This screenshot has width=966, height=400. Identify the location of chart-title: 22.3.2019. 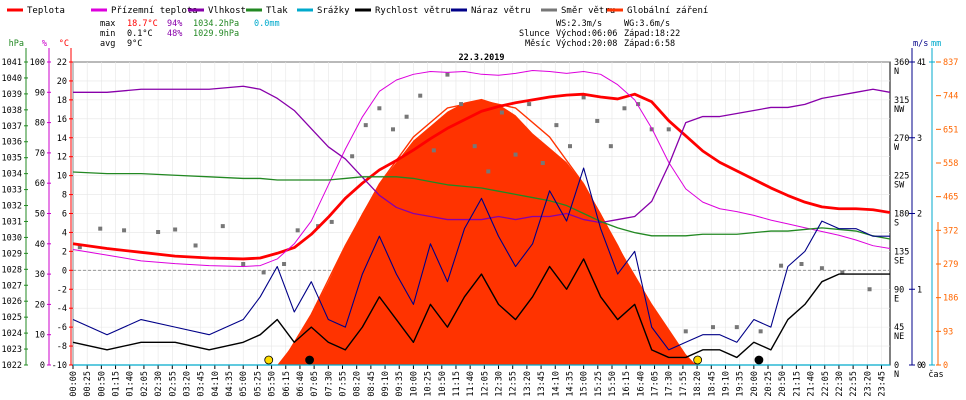
(481, 58).